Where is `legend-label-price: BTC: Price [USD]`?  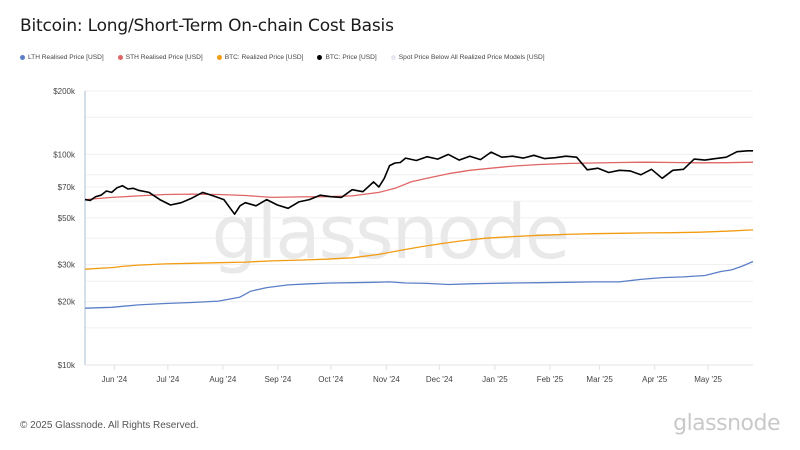
legend-label-price: BTC: Price [USD] is located at coordinates (351, 57).